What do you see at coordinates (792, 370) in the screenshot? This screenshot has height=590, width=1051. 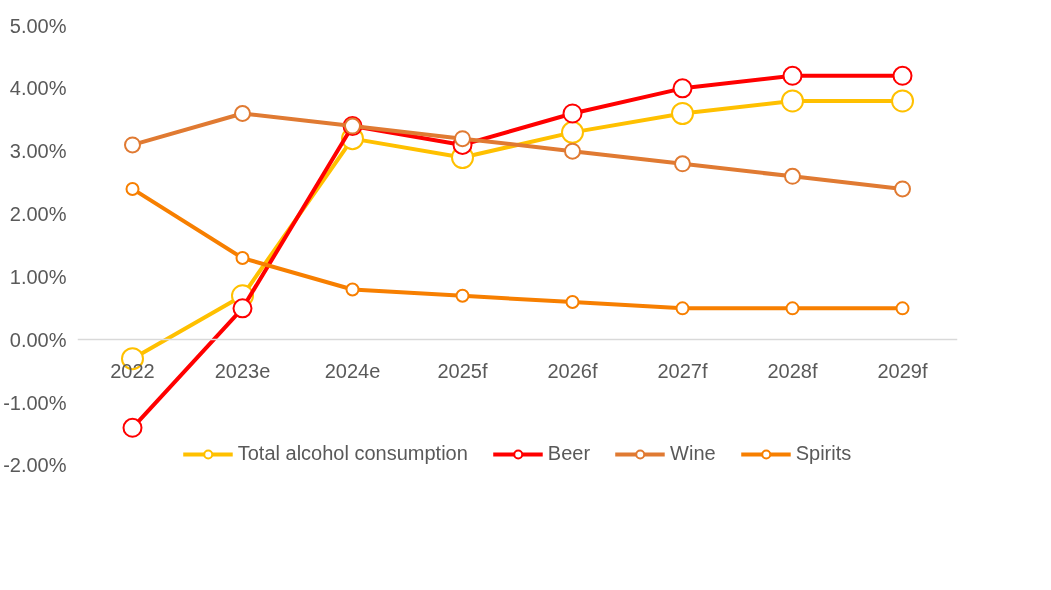 I see `x-tick-label: 2028f` at bounding box center [792, 370].